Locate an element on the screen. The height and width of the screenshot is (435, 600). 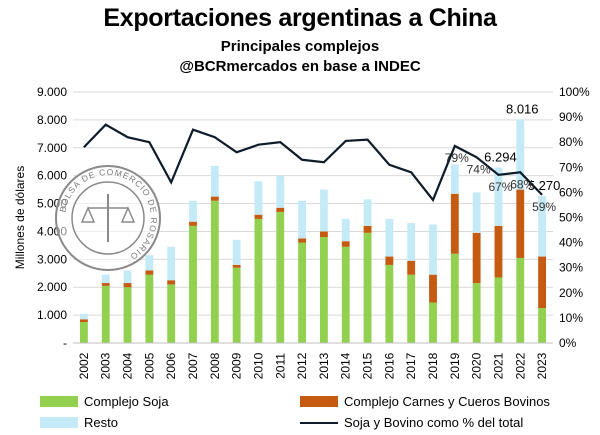
x-tick-label: 2004 is located at coordinates (128, 365).